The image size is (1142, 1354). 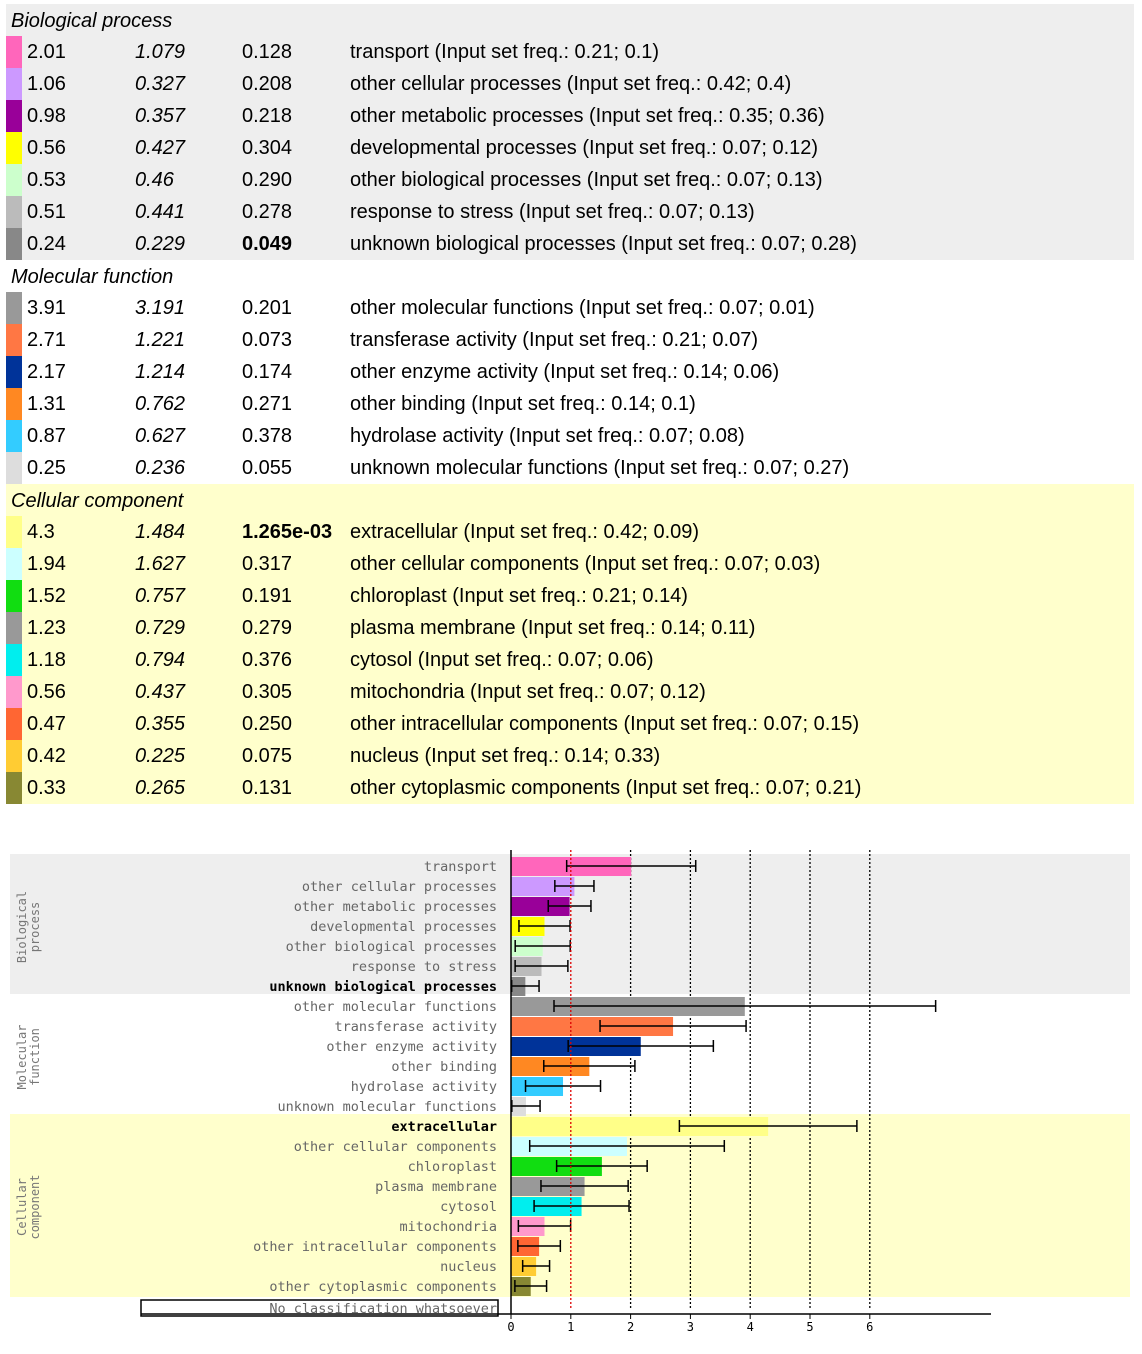 What do you see at coordinates (395, 907) in the screenshot?
I see `category-label: other metabolic processes` at bounding box center [395, 907].